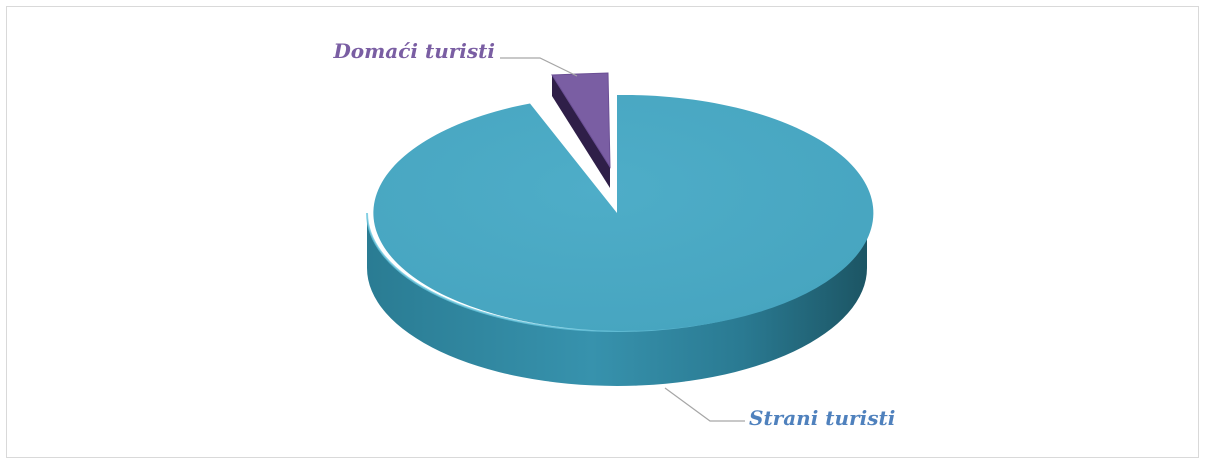 This screenshot has width=1206, height=463. What do you see at coordinates (413, 51) in the screenshot?
I see `data-label-domaci-turisti: Domaći turisti` at bounding box center [413, 51].